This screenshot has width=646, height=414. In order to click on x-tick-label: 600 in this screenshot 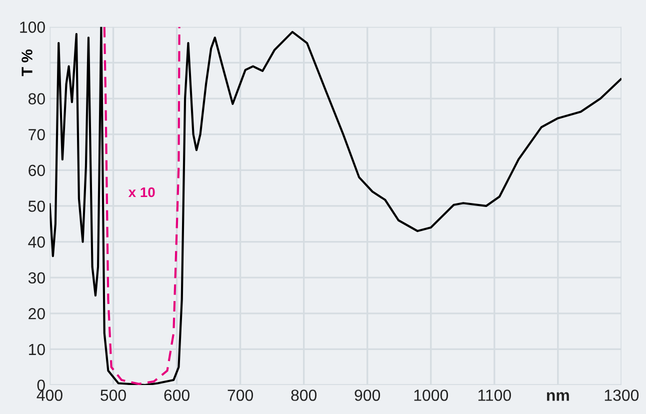, I will do `click(177, 395)`.